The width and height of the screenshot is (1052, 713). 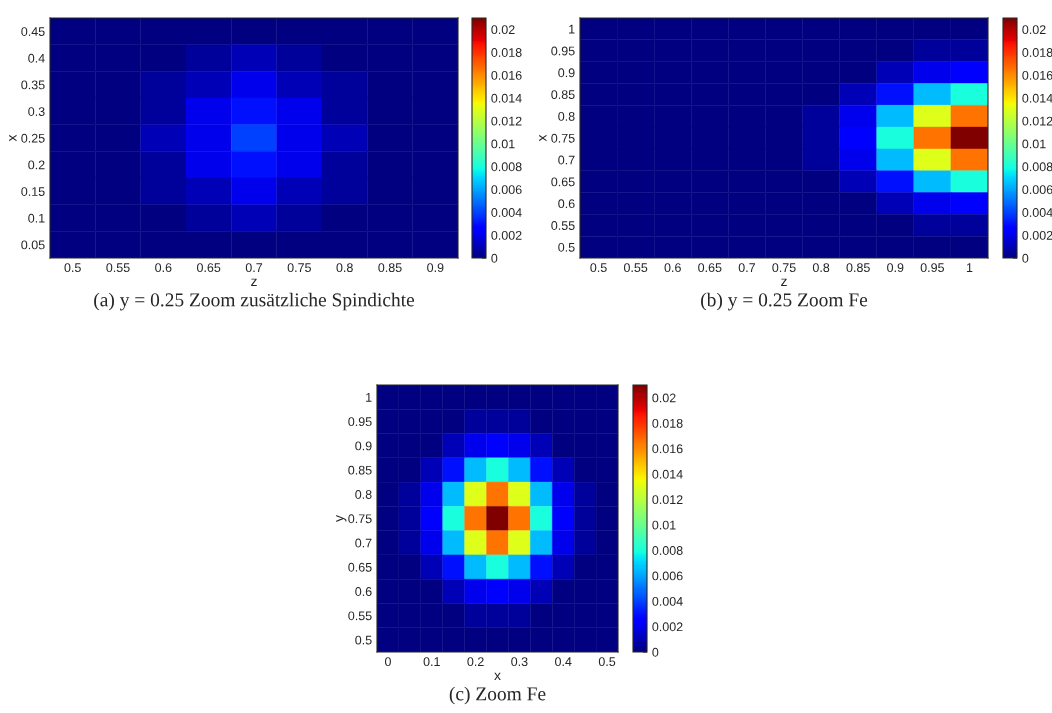 I want to click on y-tick-label: 0.15, so click(x=33, y=191).